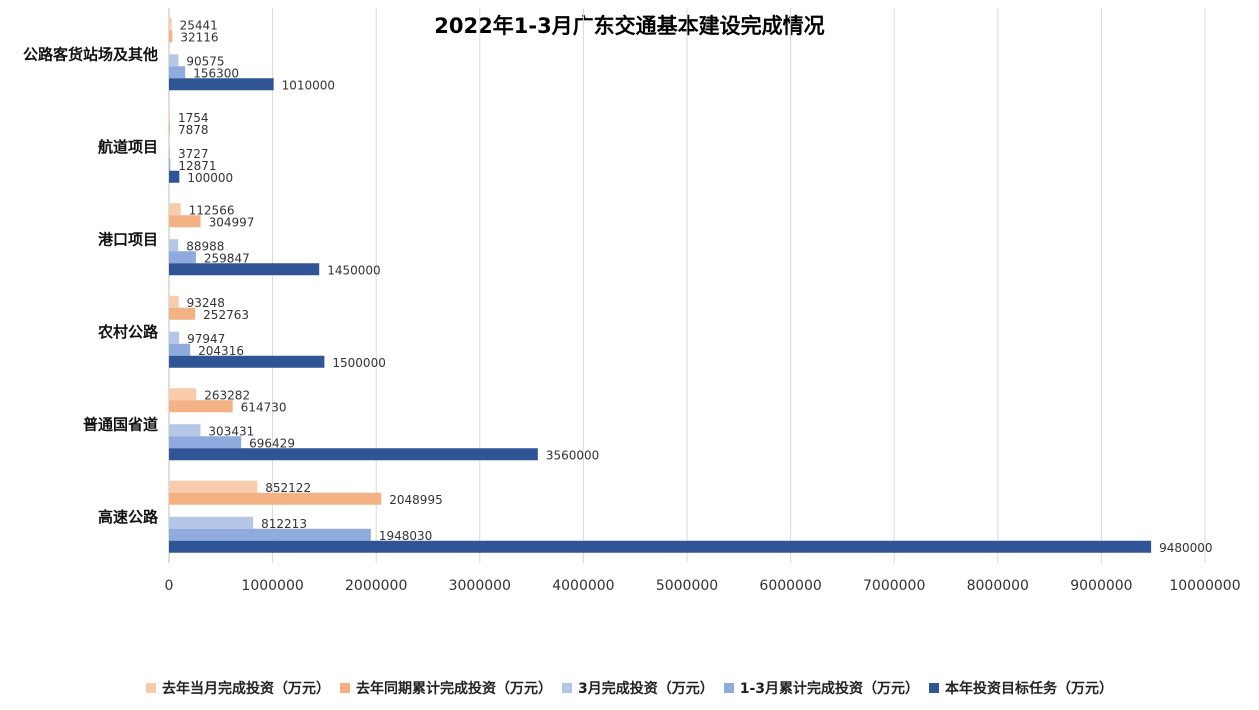  Describe the element at coordinates (227, 258) in the screenshot. I see `data-label: 259847` at that location.